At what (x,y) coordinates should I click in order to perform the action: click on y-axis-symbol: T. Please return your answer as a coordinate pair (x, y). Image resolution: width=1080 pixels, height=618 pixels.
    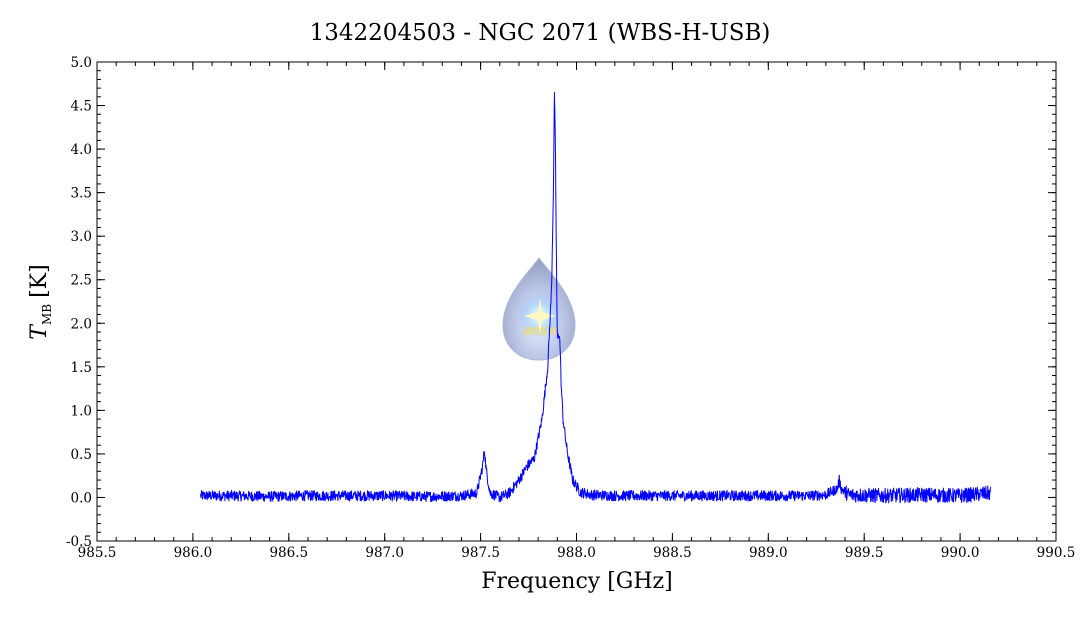
    Looking at the image, I should click on (39, 331).